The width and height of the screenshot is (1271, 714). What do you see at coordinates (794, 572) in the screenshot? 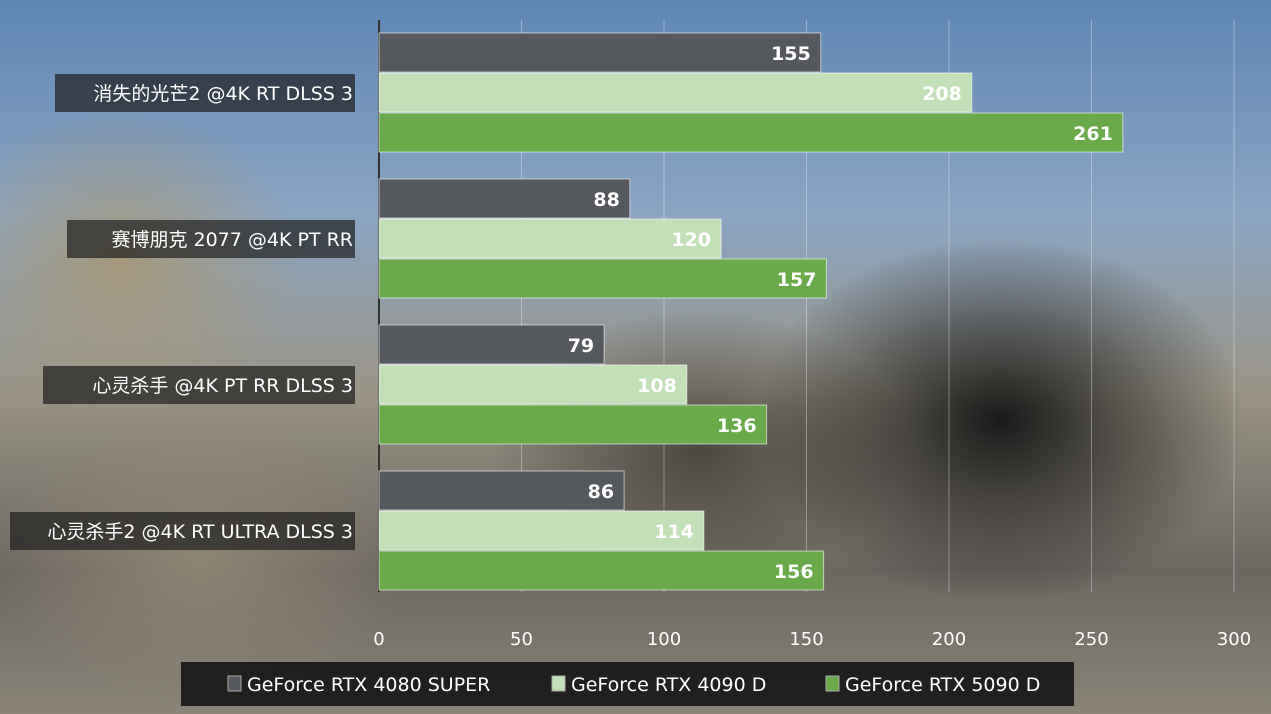
I see `data-label: 156` at bounding box center [794, 572].